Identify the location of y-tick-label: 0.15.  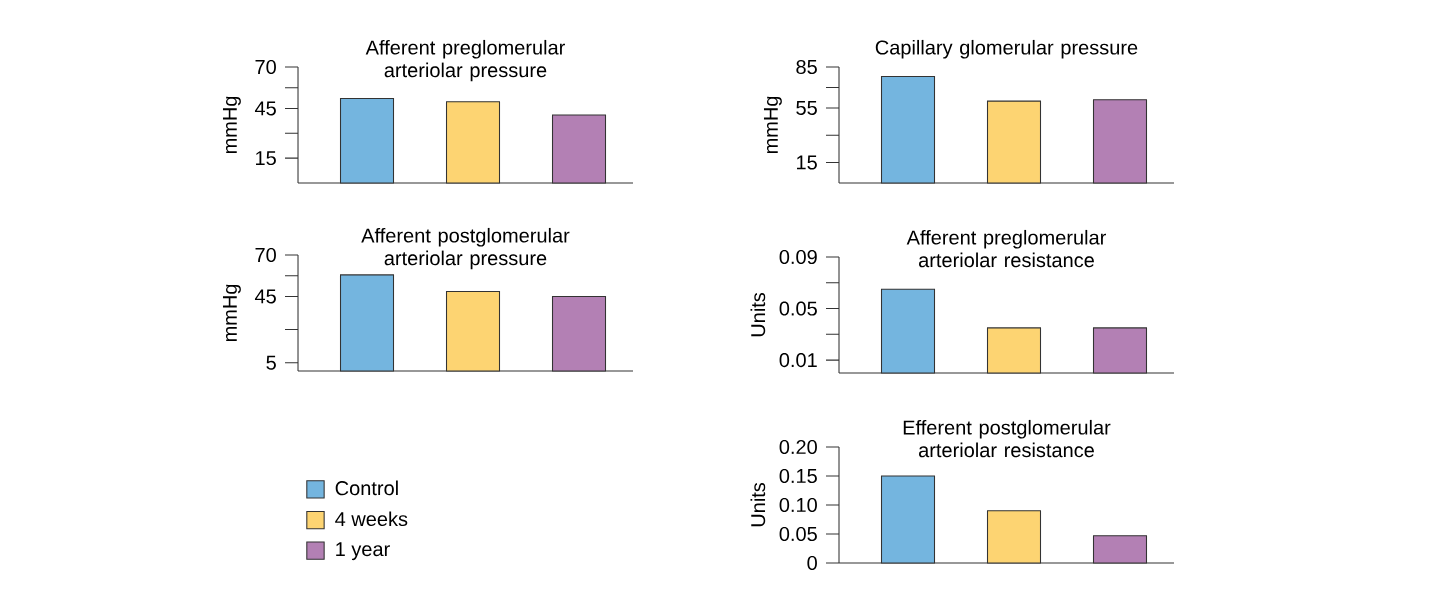
(798, 476).